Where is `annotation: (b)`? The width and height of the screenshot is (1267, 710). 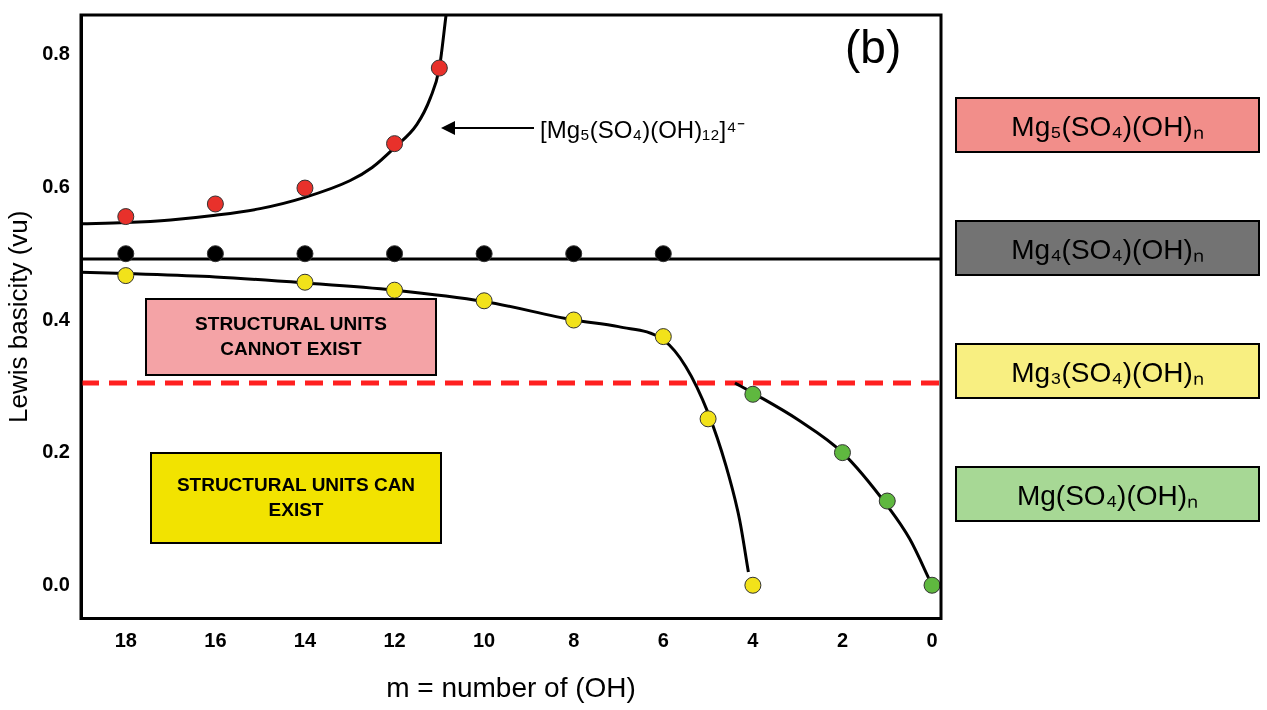
annotation: (b) is located at coordinates (873, 47).